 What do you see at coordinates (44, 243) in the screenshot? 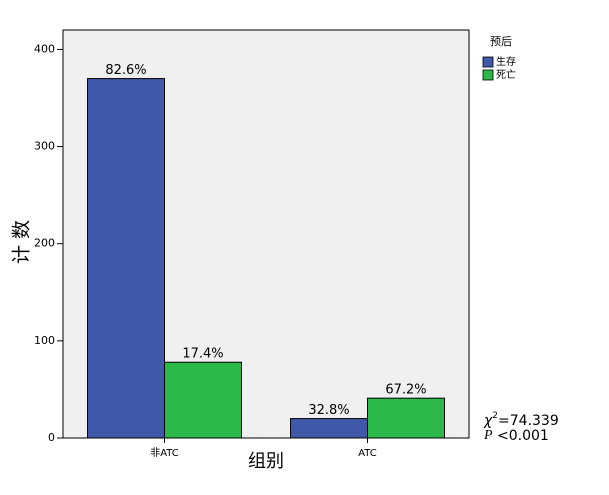
I see `y-tick-label: 200` at bounding box center [44, 243].